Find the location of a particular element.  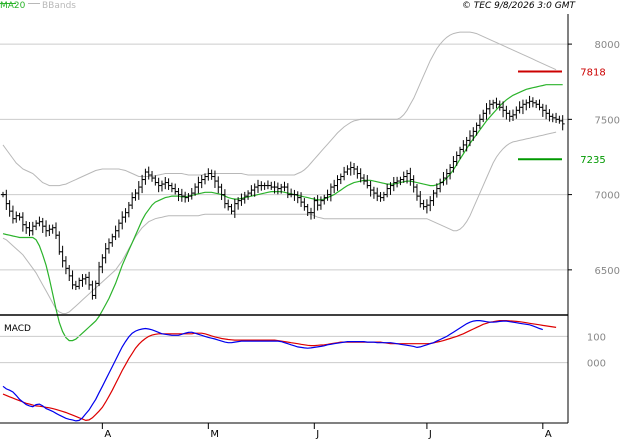

x-tick-label: M is located at coordinates (214, 434).